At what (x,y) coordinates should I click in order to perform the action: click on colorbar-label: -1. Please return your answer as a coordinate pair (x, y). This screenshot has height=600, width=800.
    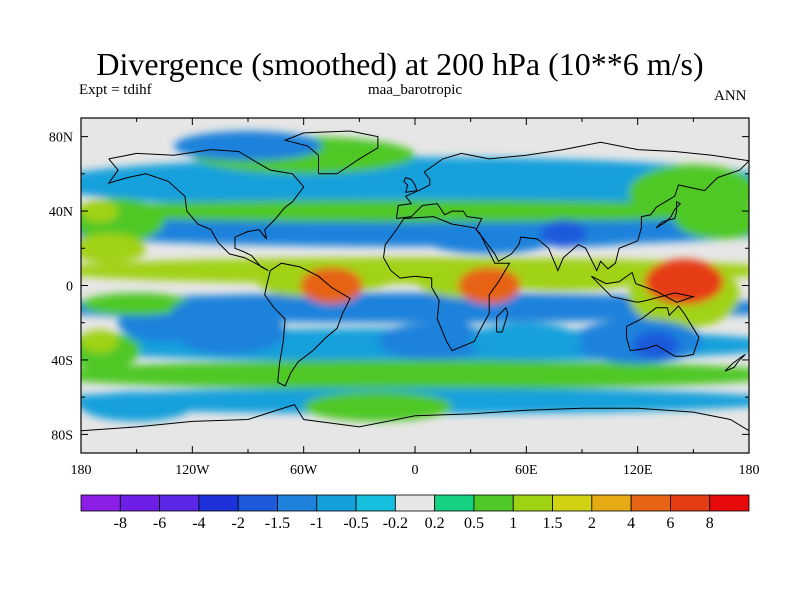
    Looking at the image, I should click on (316, 523).